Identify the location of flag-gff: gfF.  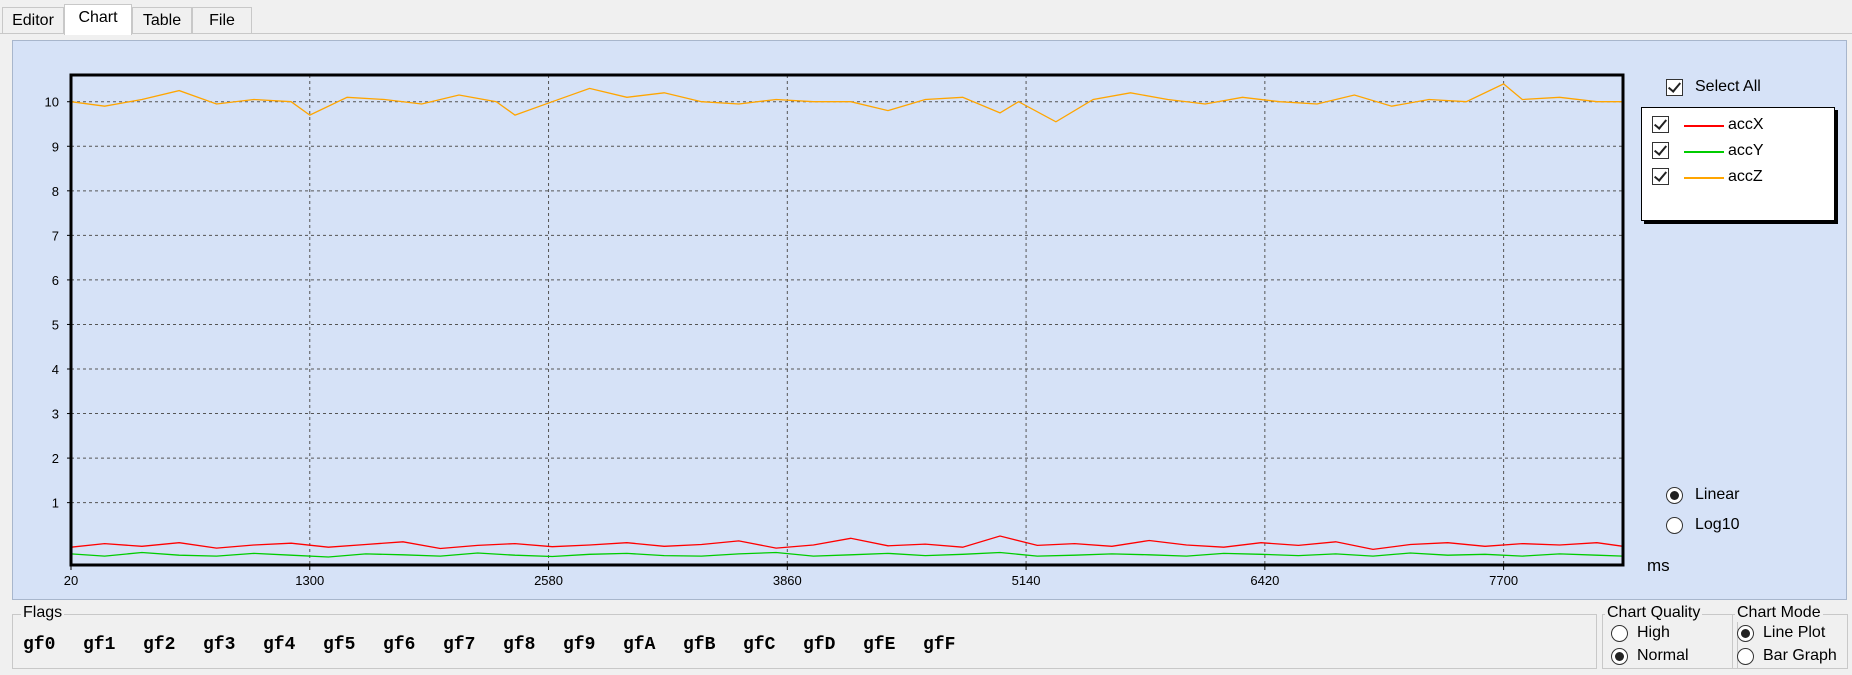
(939, 645).